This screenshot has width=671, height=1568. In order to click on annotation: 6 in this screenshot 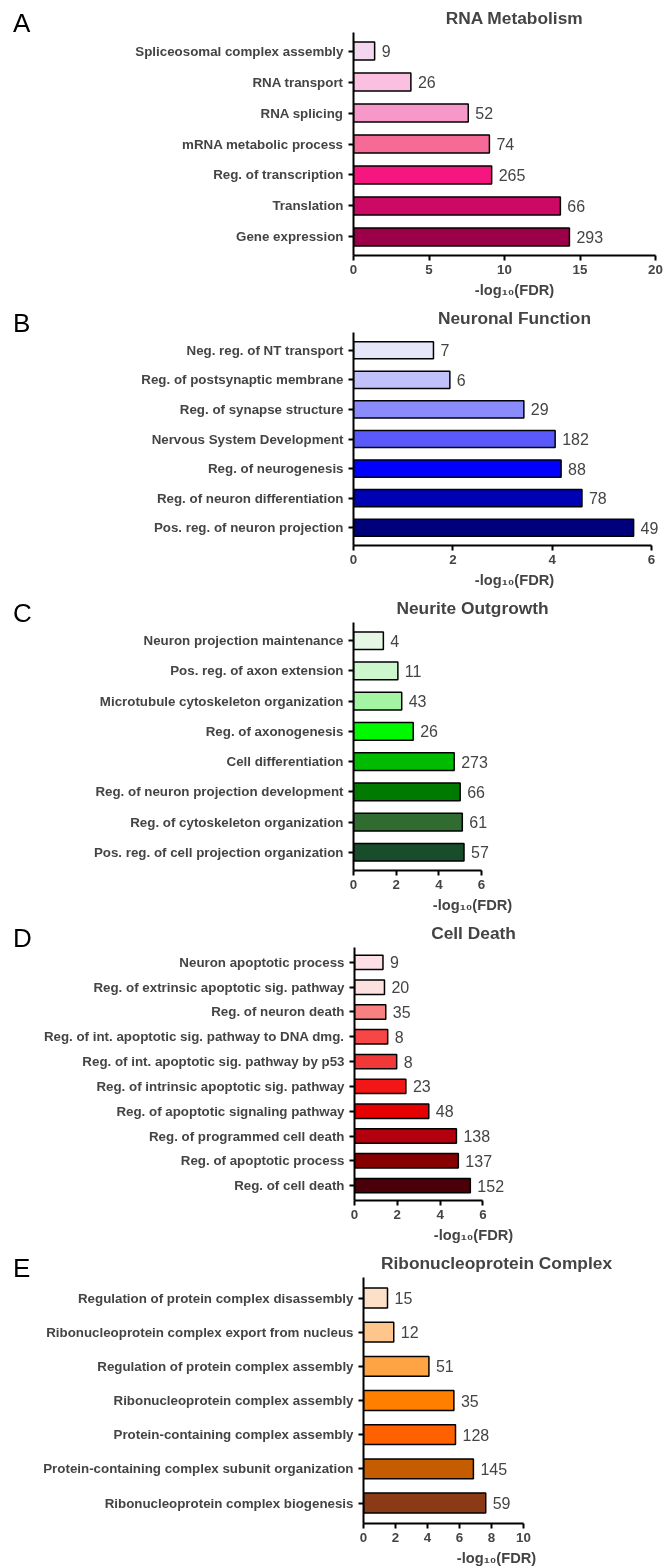, I will do `click(461, 380)`.